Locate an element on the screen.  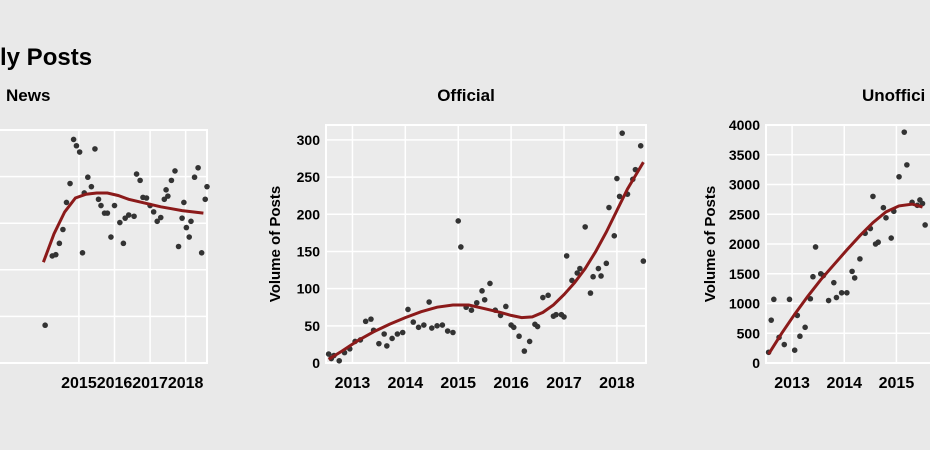
x-axis: 2013 2014 2015 2016 2017 2018 is located at coordinates (485, 383).